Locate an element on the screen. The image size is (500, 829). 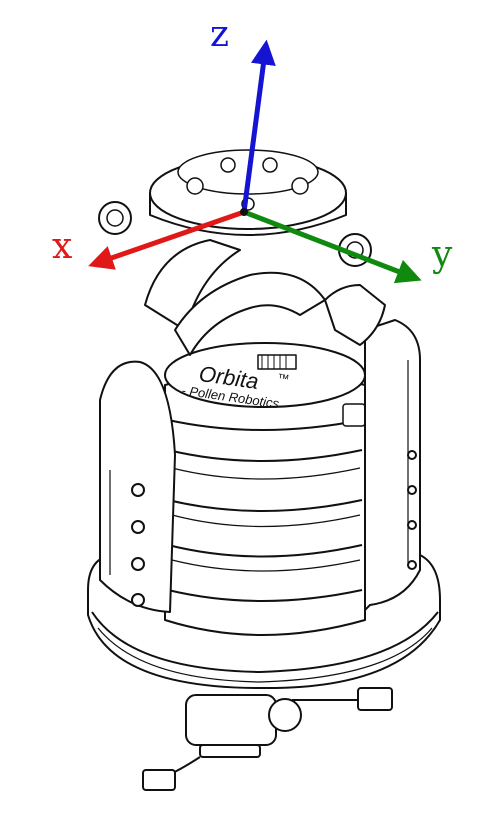
base-flange-rim is located at coordinates (265, 642).